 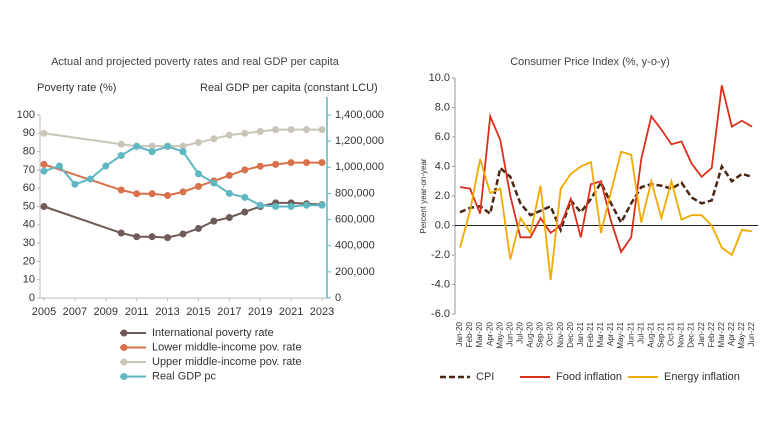 I want to click on y-tick-label: 50, so click(x=29, y=206).